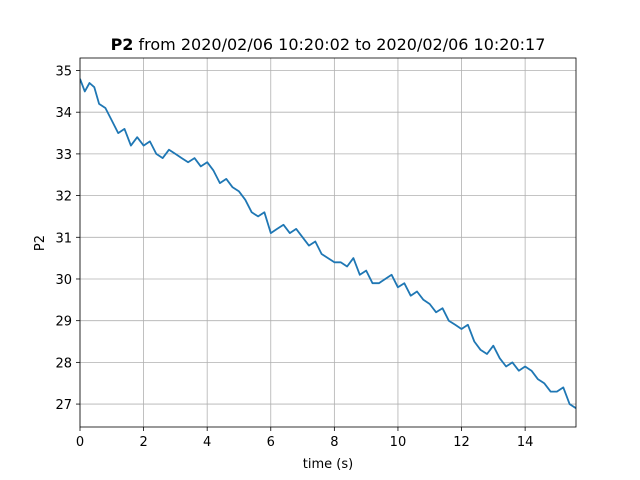 Image resolution: width=640 pixels, height=480 pixels. I want to click on x-tick-label: 2, so click(143, 442).